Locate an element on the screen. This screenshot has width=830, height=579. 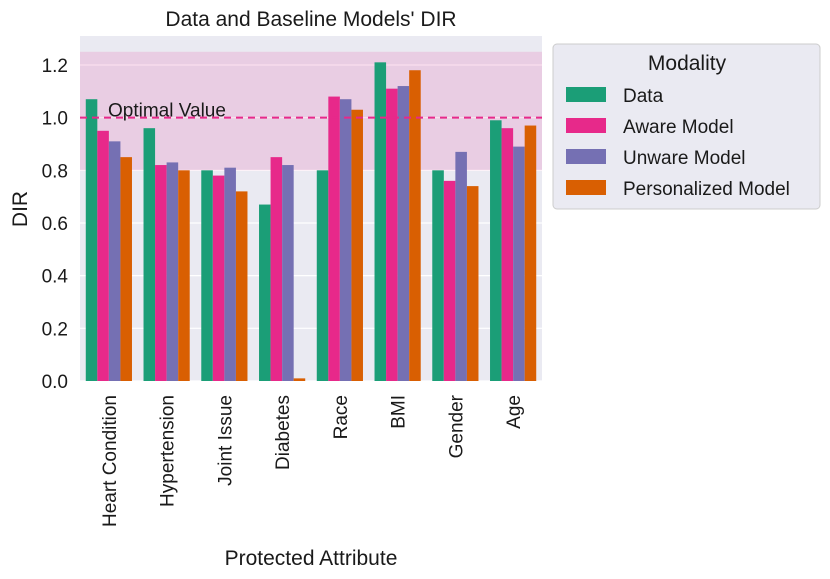
x-tick-label: Gender is located at coordinates (456, 426).